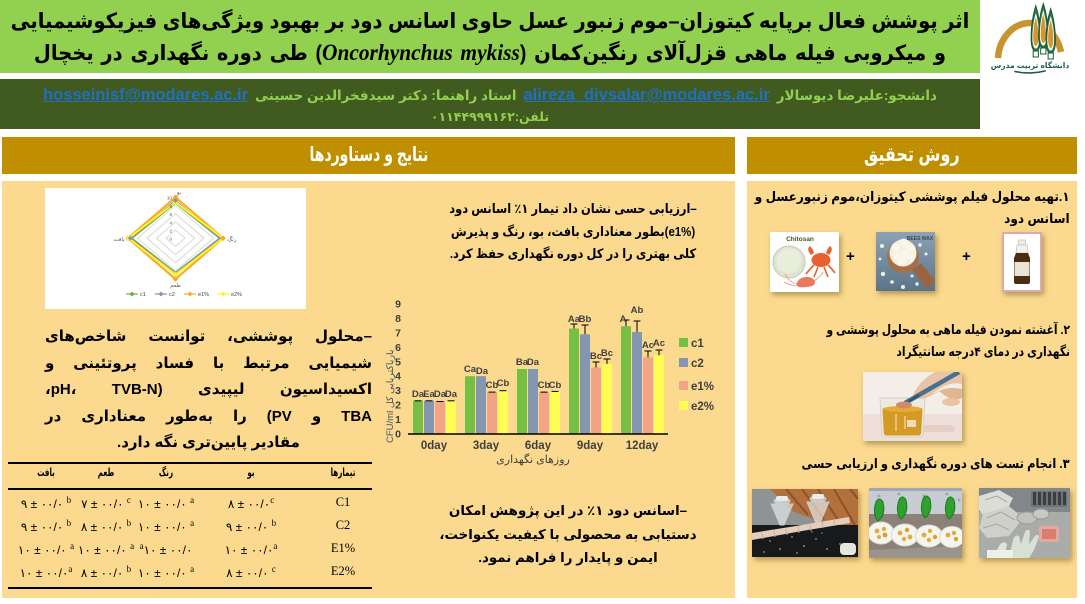 This screenshot has width=1085, height=604. What do you see at coordinates (533, 459) in the screenshot?
I see `svg-text: روزهای نگهداری` at bounding box center [533, 459].